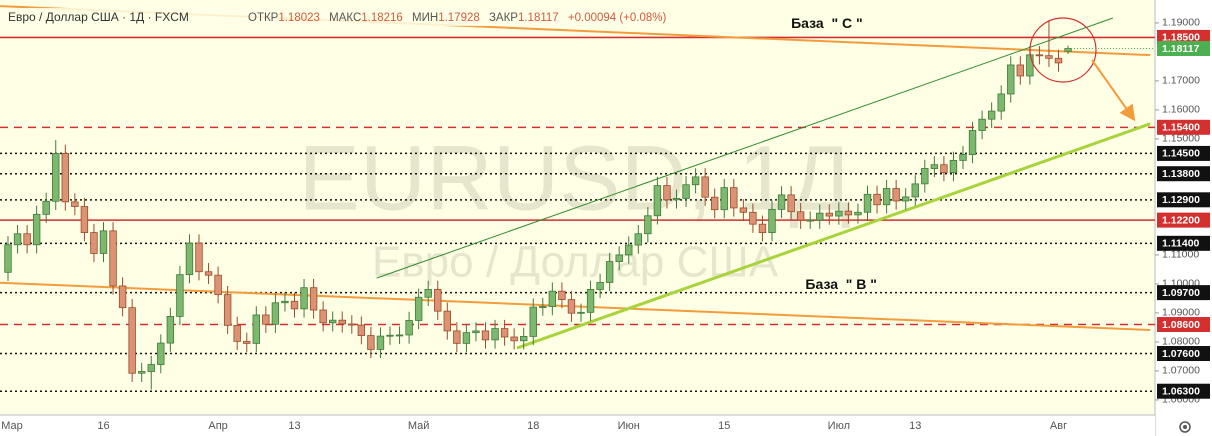 The height and width of the screenshot is (436, 1212). I want to click on y-tick-label: 1.17000, so click(1181, 81).